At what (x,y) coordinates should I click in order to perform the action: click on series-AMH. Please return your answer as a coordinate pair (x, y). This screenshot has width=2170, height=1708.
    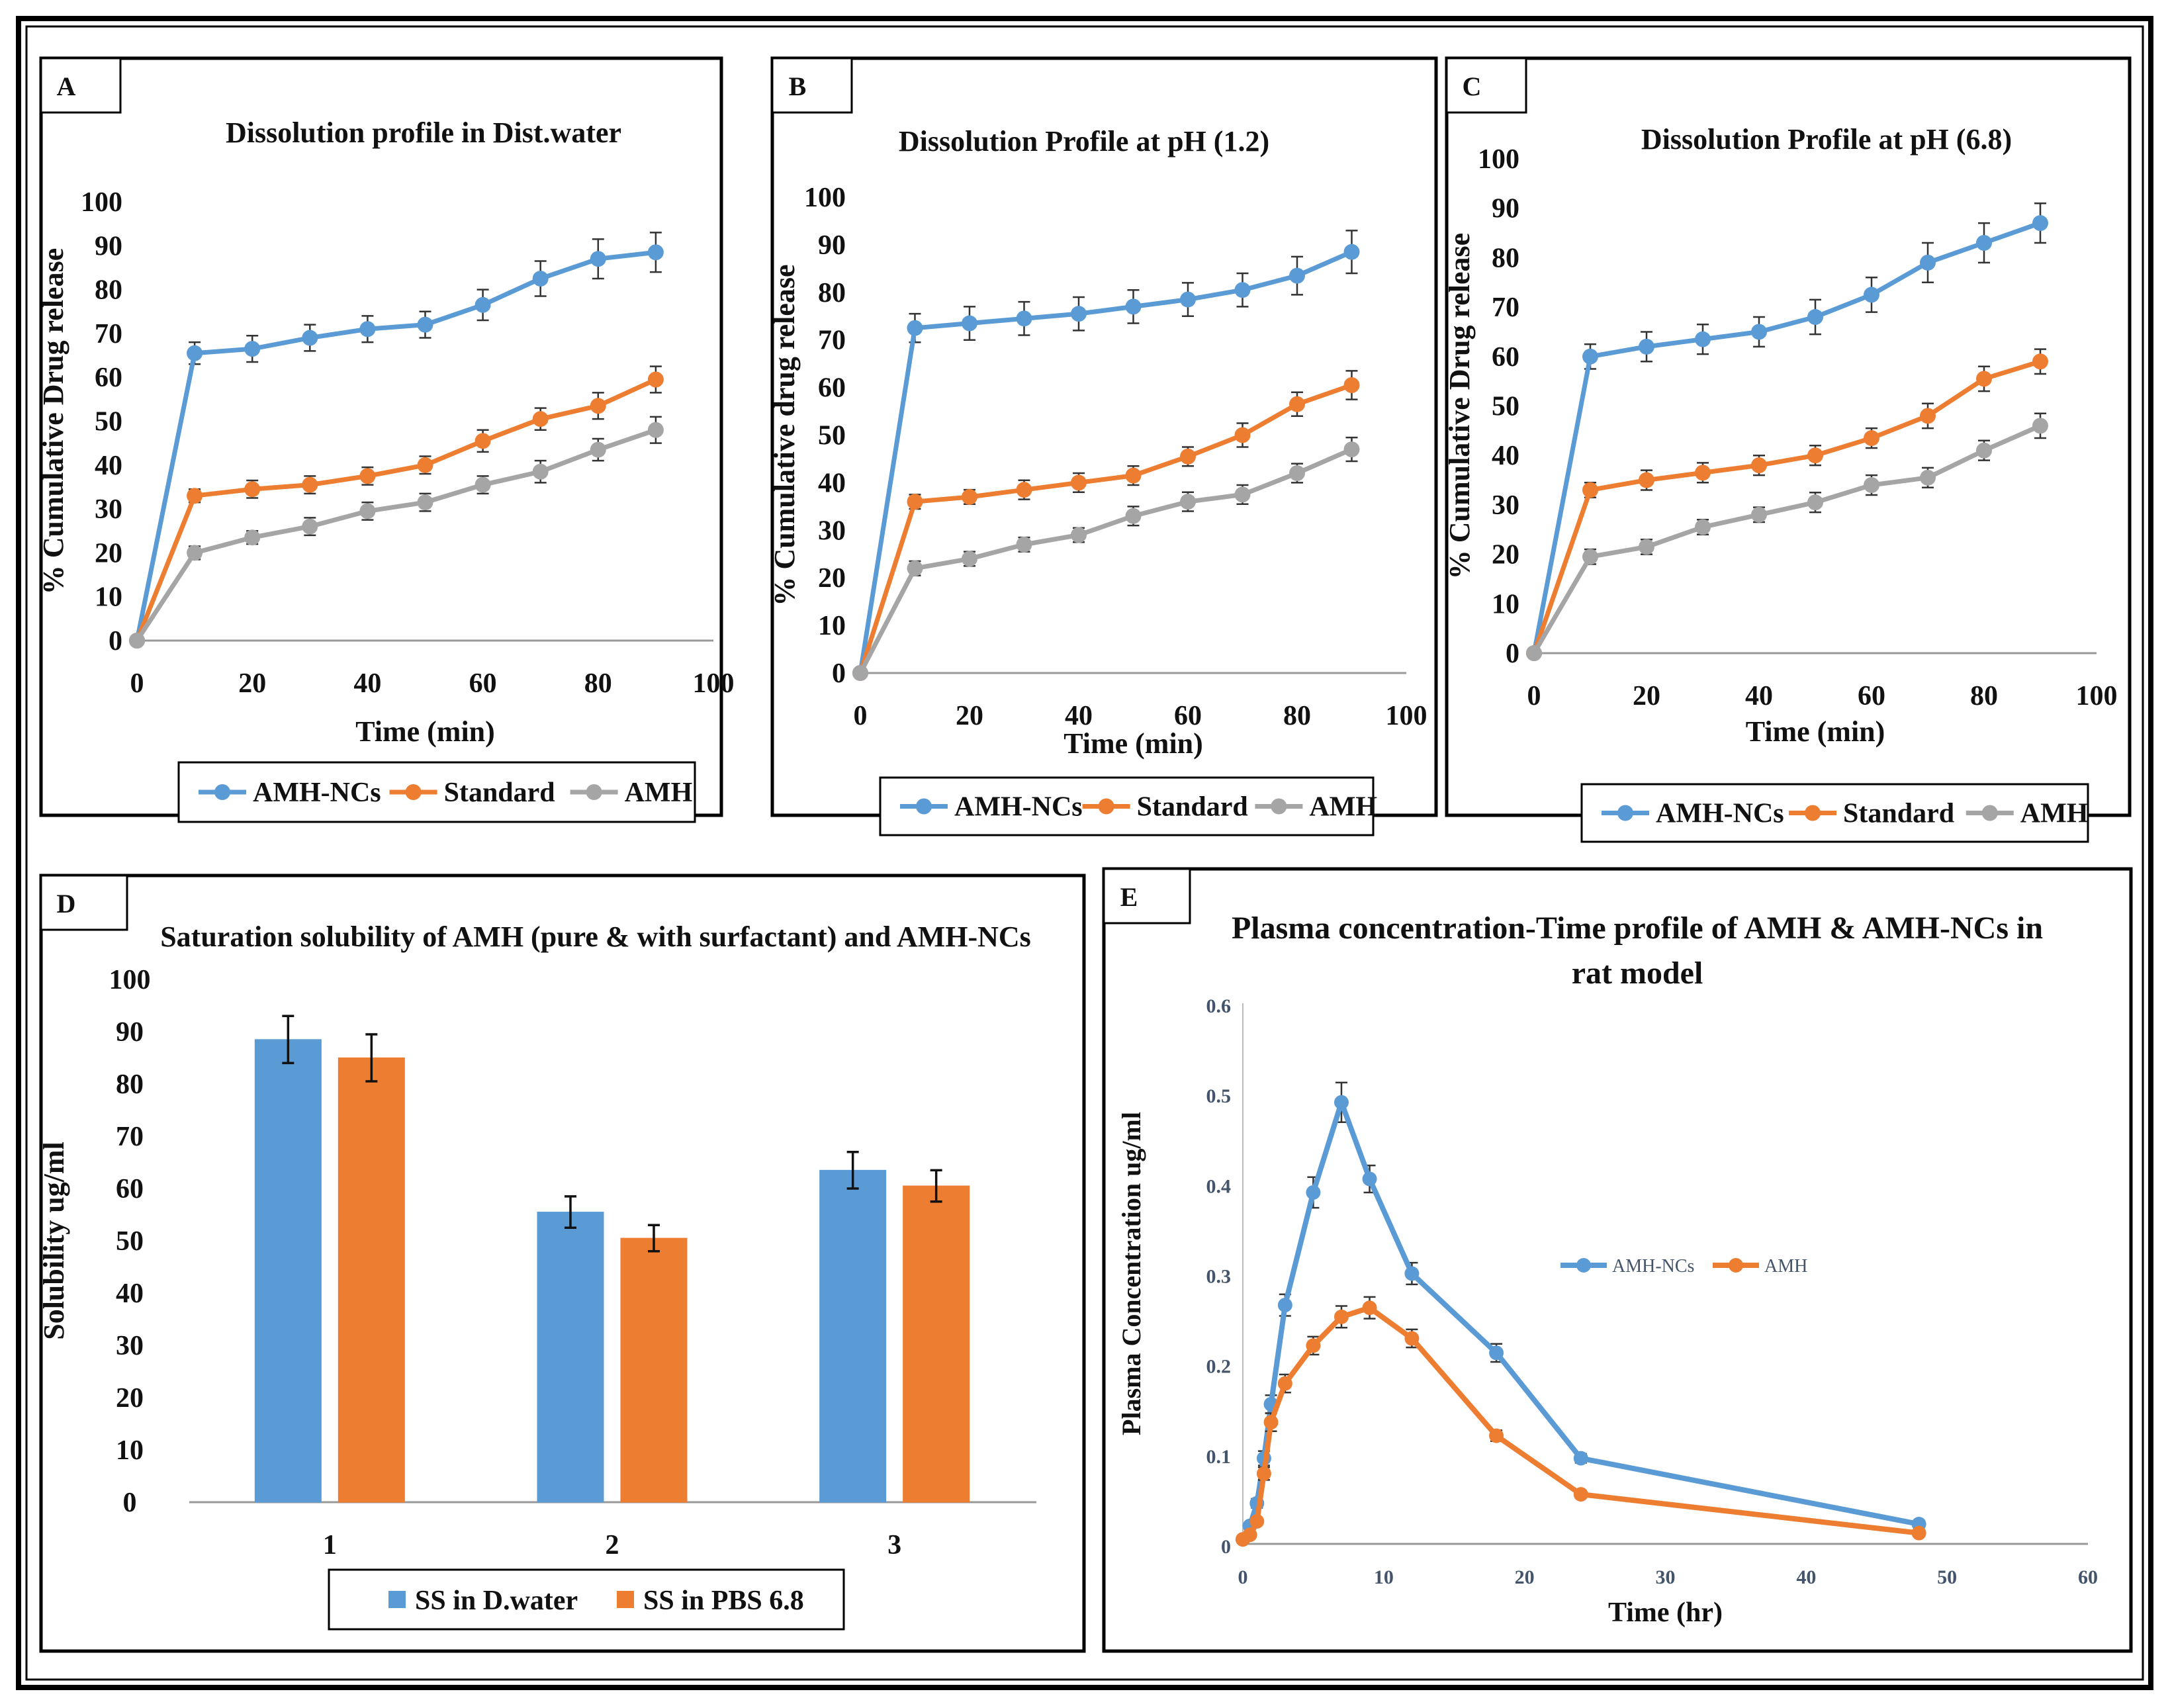
    Looking at the image, I should click on (1787, 536).